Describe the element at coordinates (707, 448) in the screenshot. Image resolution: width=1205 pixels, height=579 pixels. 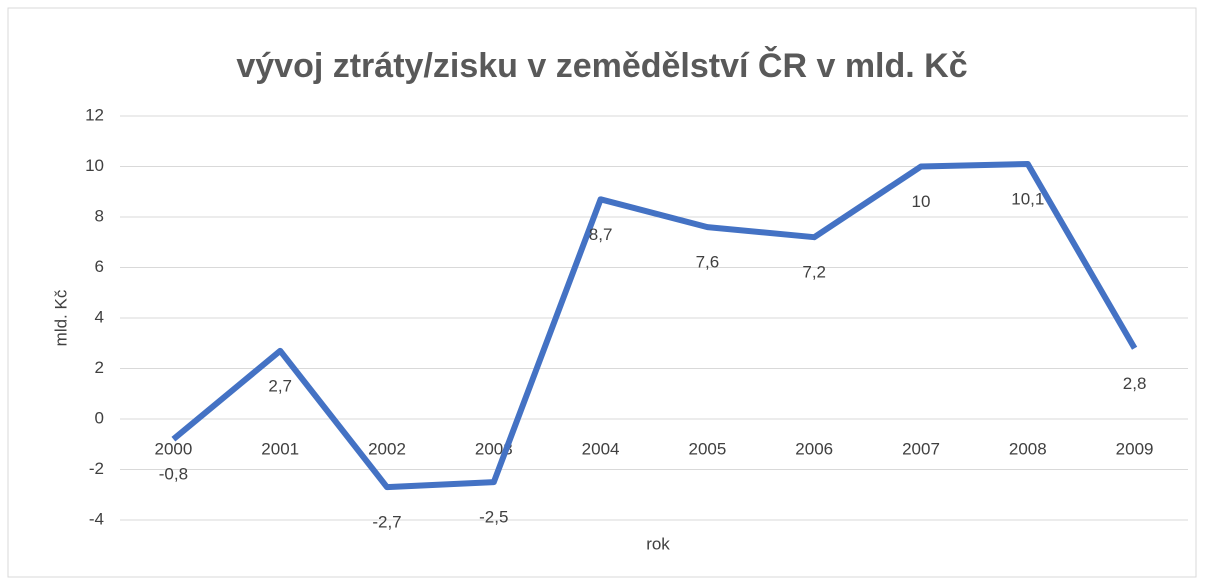
I see `x-tick-label: 2005` at that location.